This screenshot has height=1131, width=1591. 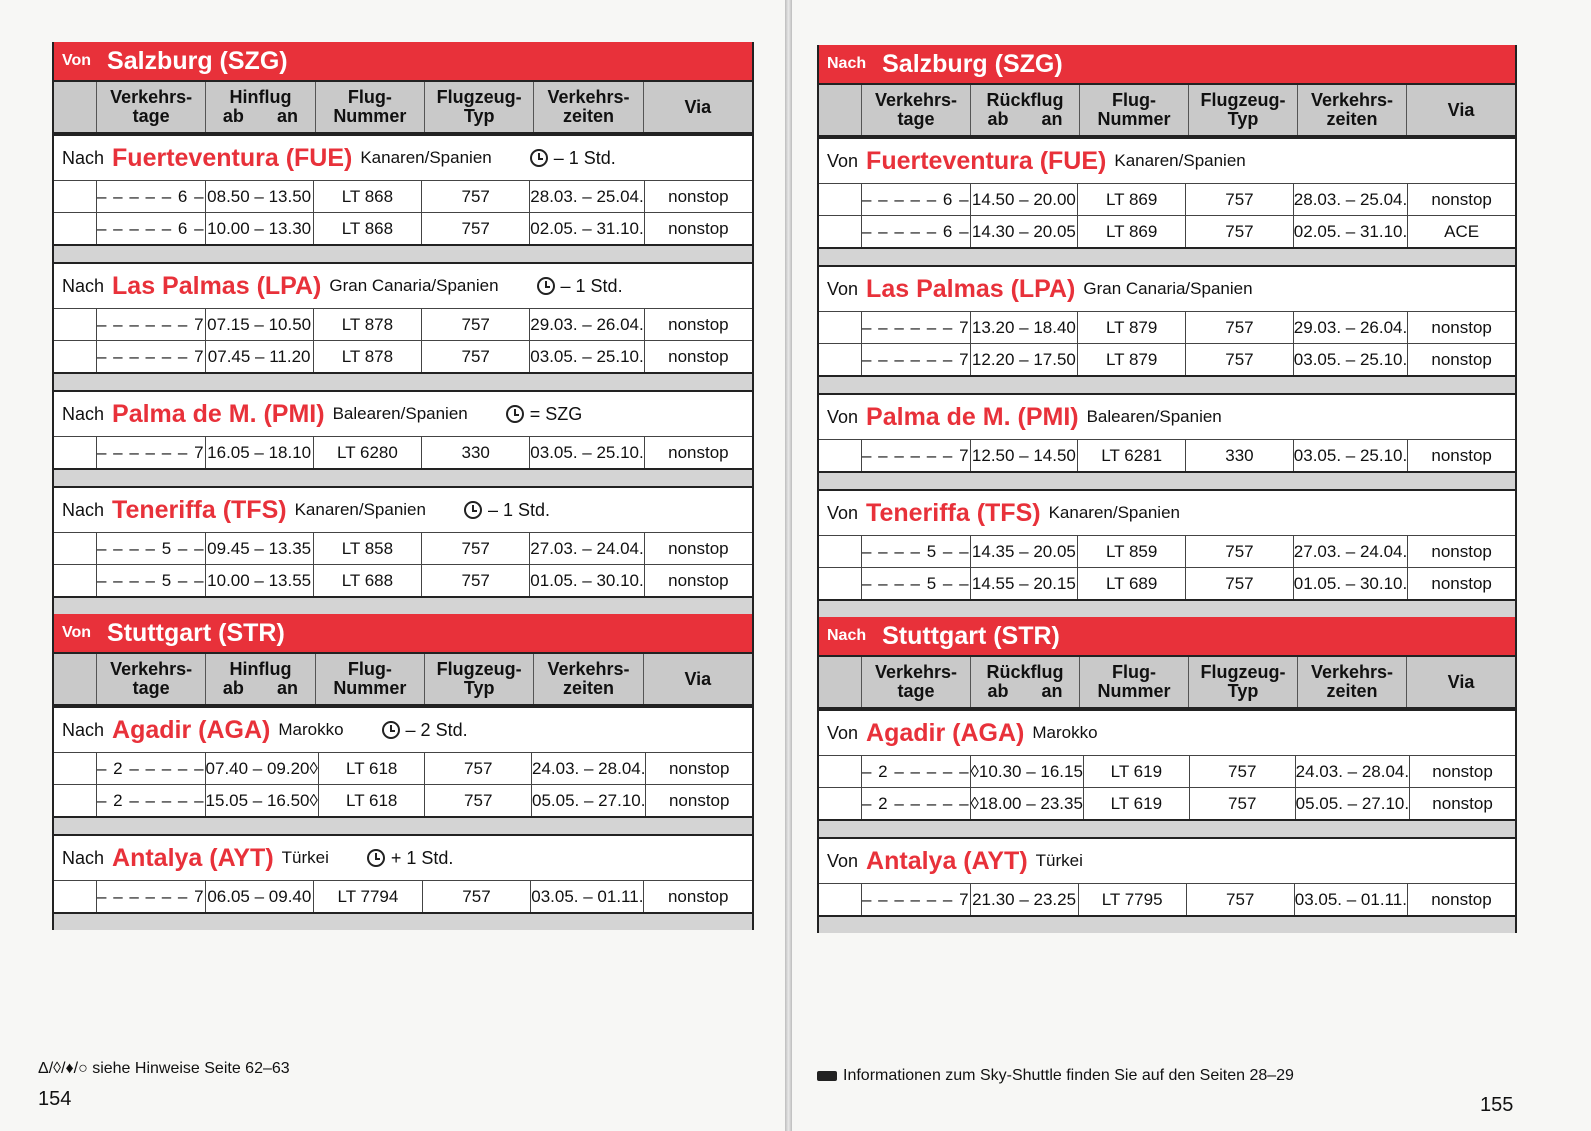 What do you see at coordinates (1065, 732) in the screenshot?
I see `destination-region: Marokko` at bounding box center [1065, 732].